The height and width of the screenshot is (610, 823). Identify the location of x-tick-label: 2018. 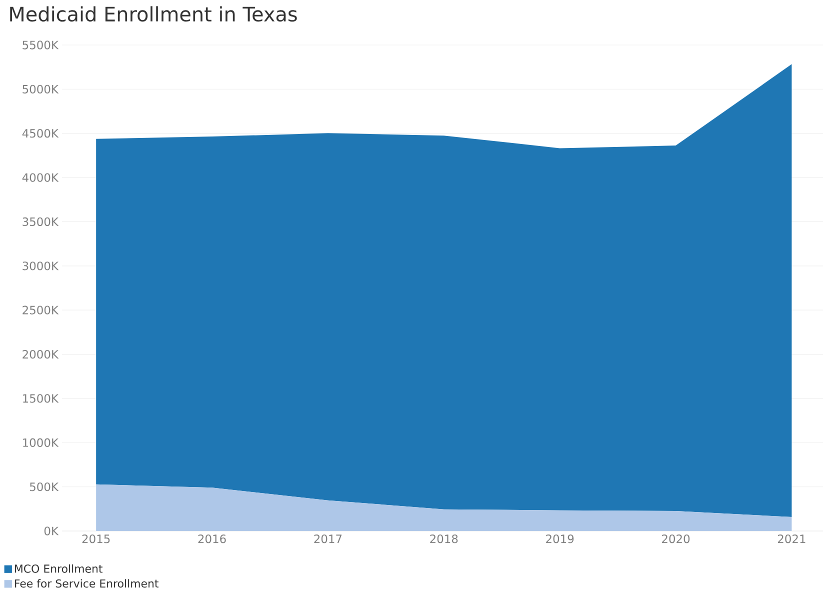
(444, 539).